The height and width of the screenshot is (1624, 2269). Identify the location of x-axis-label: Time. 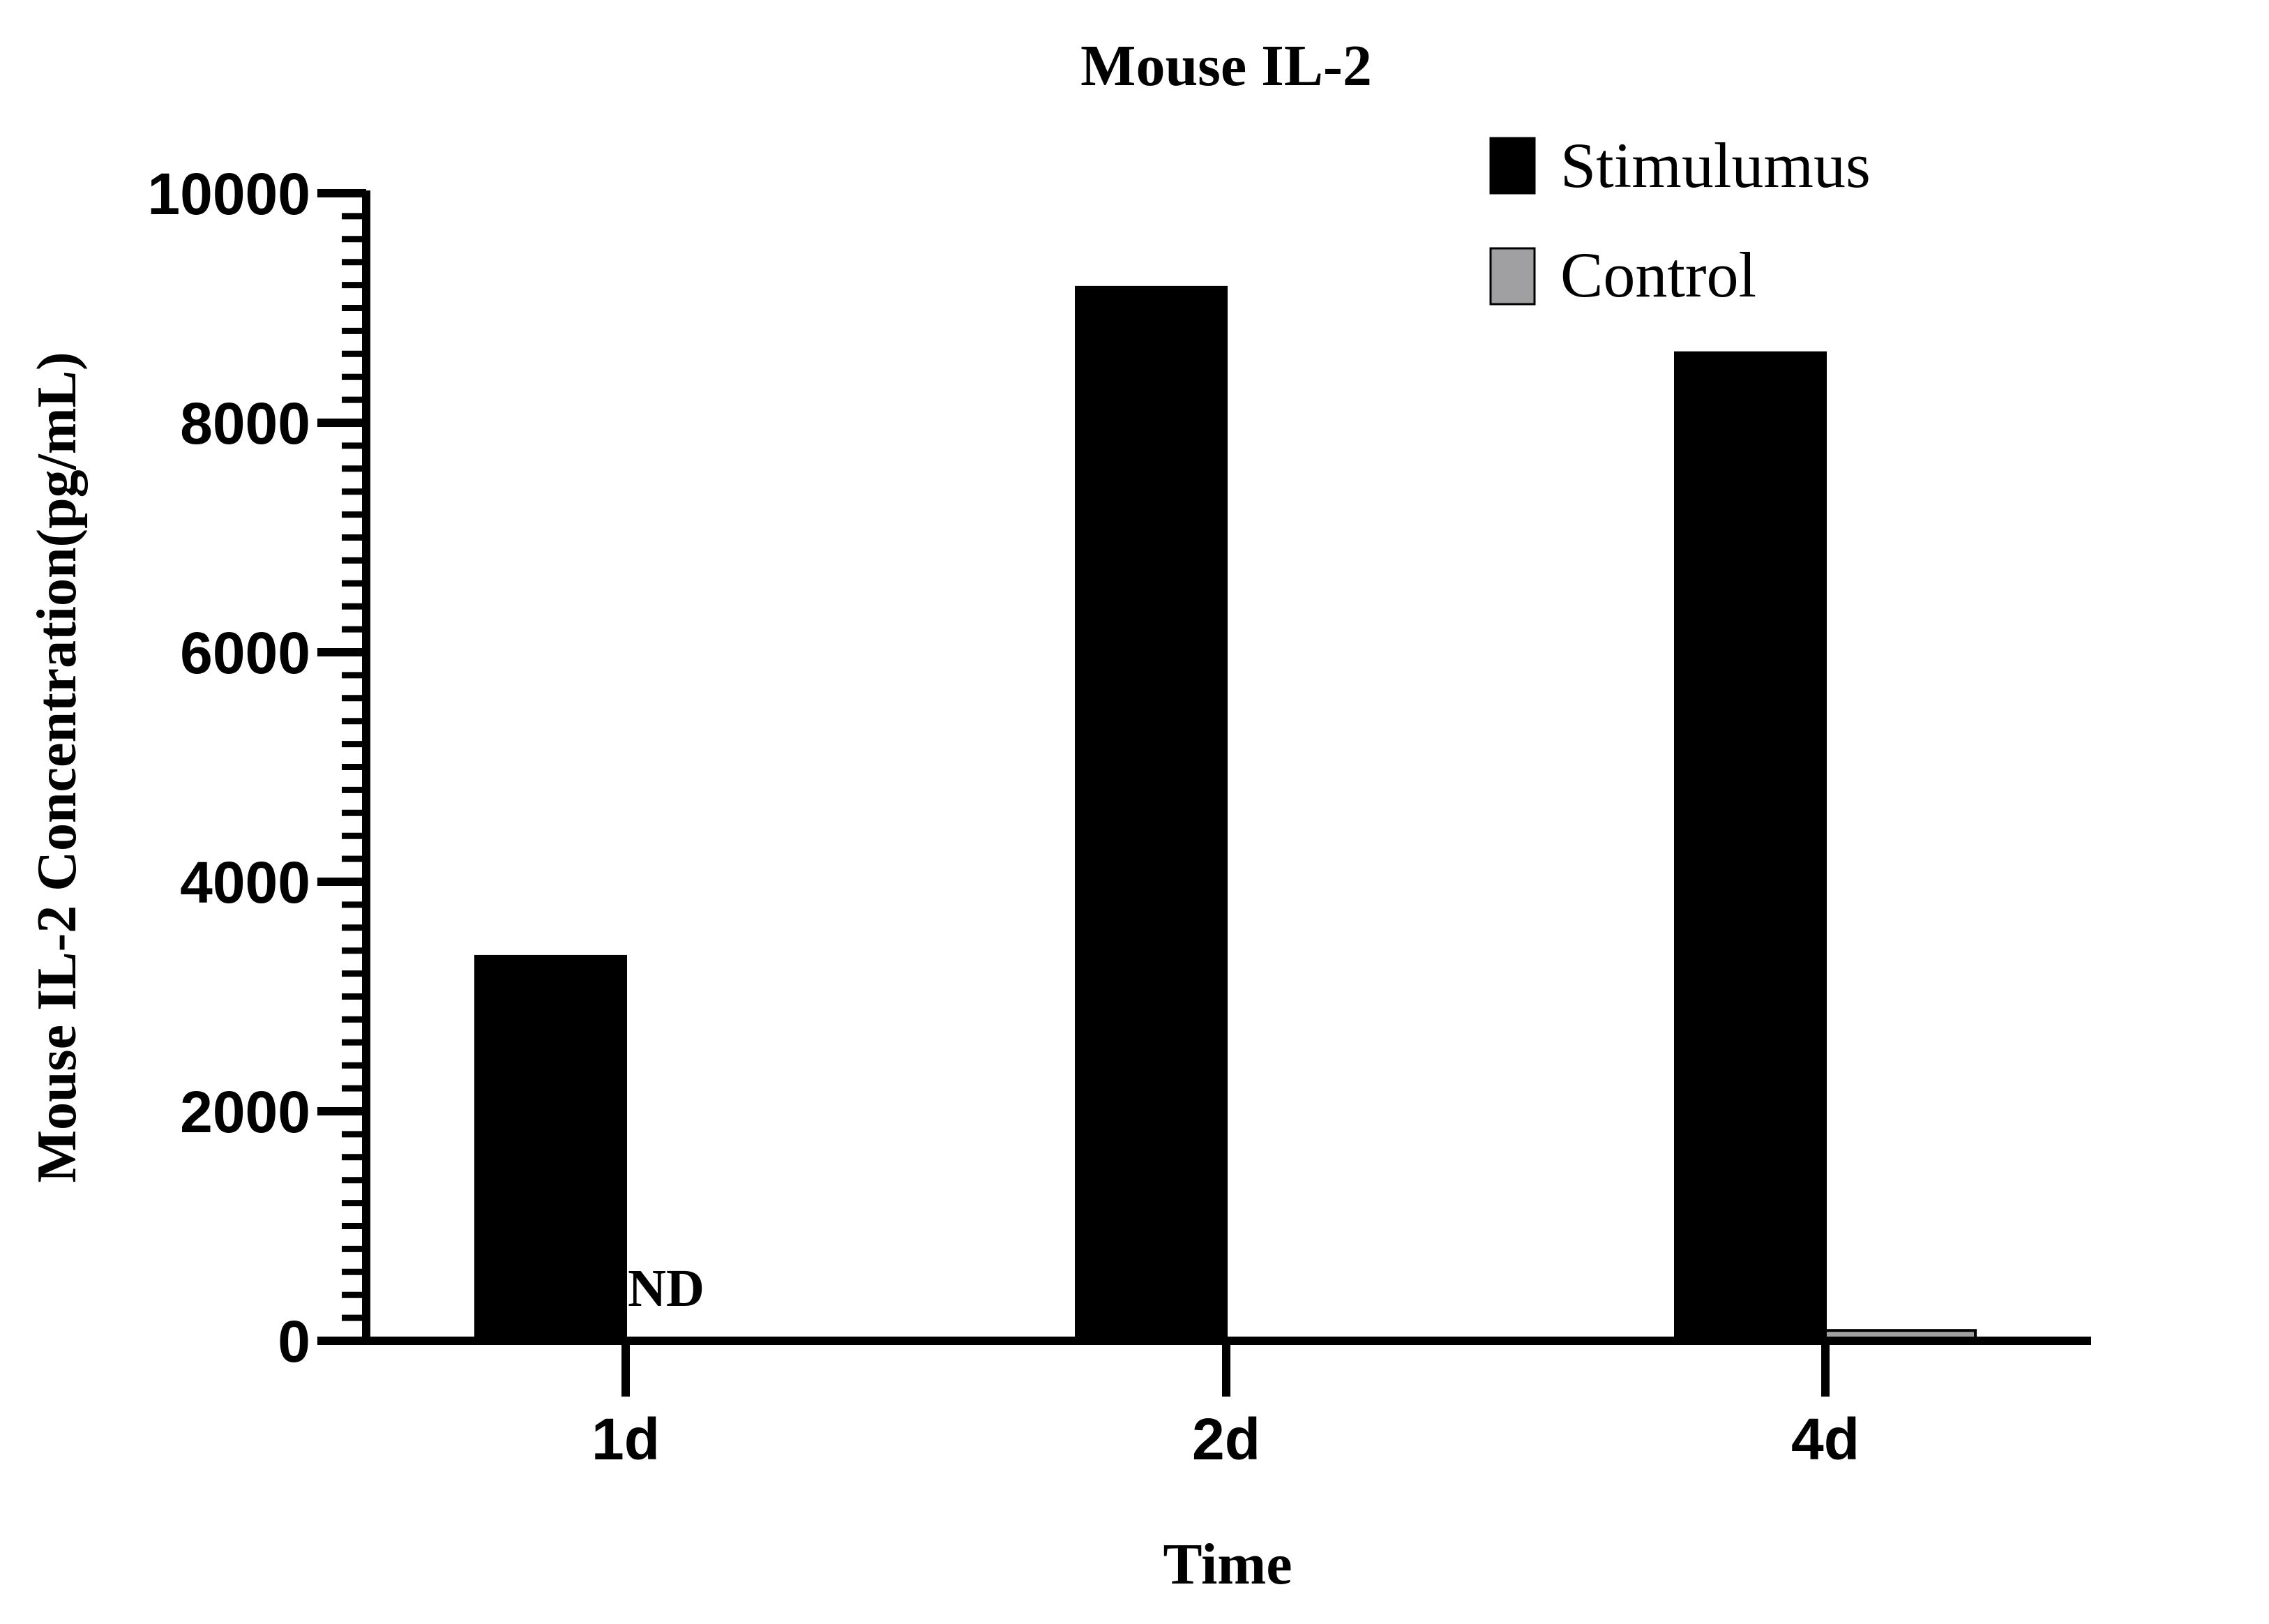
(1227, 1564).